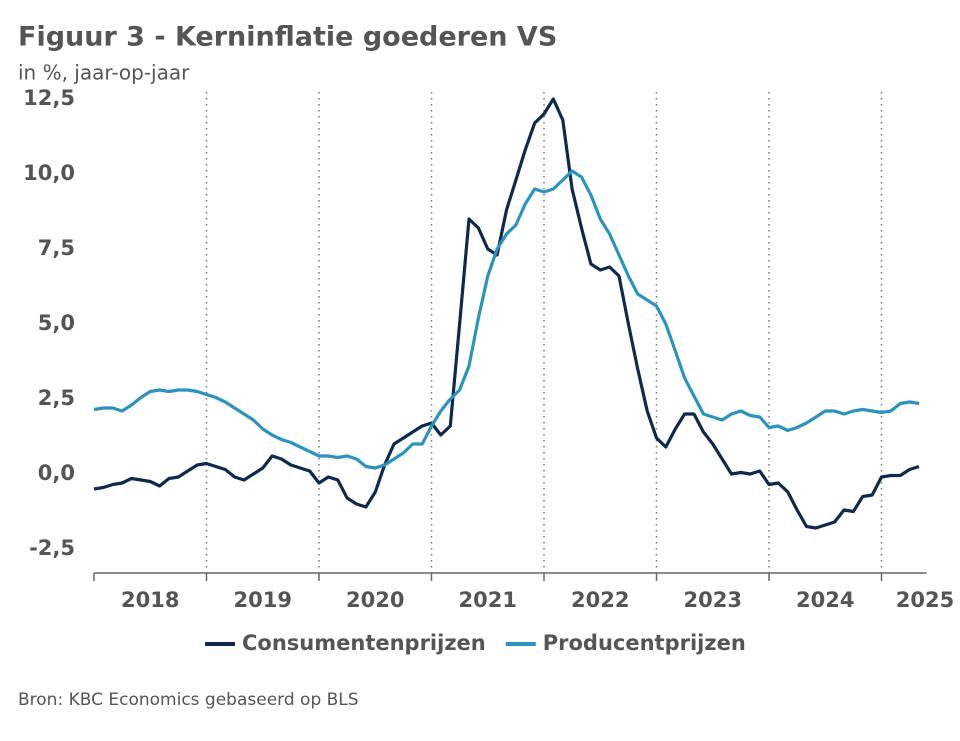  I want to click on y-tick-label: 2,5, so click(56, 398).